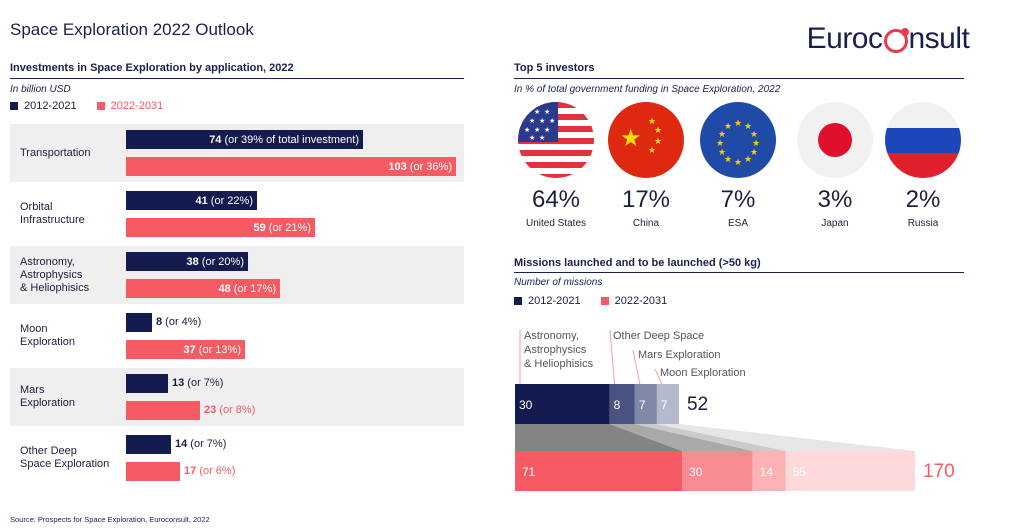 The height and width of the screenshot is (528, 1024). I want to click on legend-label-2022: 2022-2031, so click(137, 106).